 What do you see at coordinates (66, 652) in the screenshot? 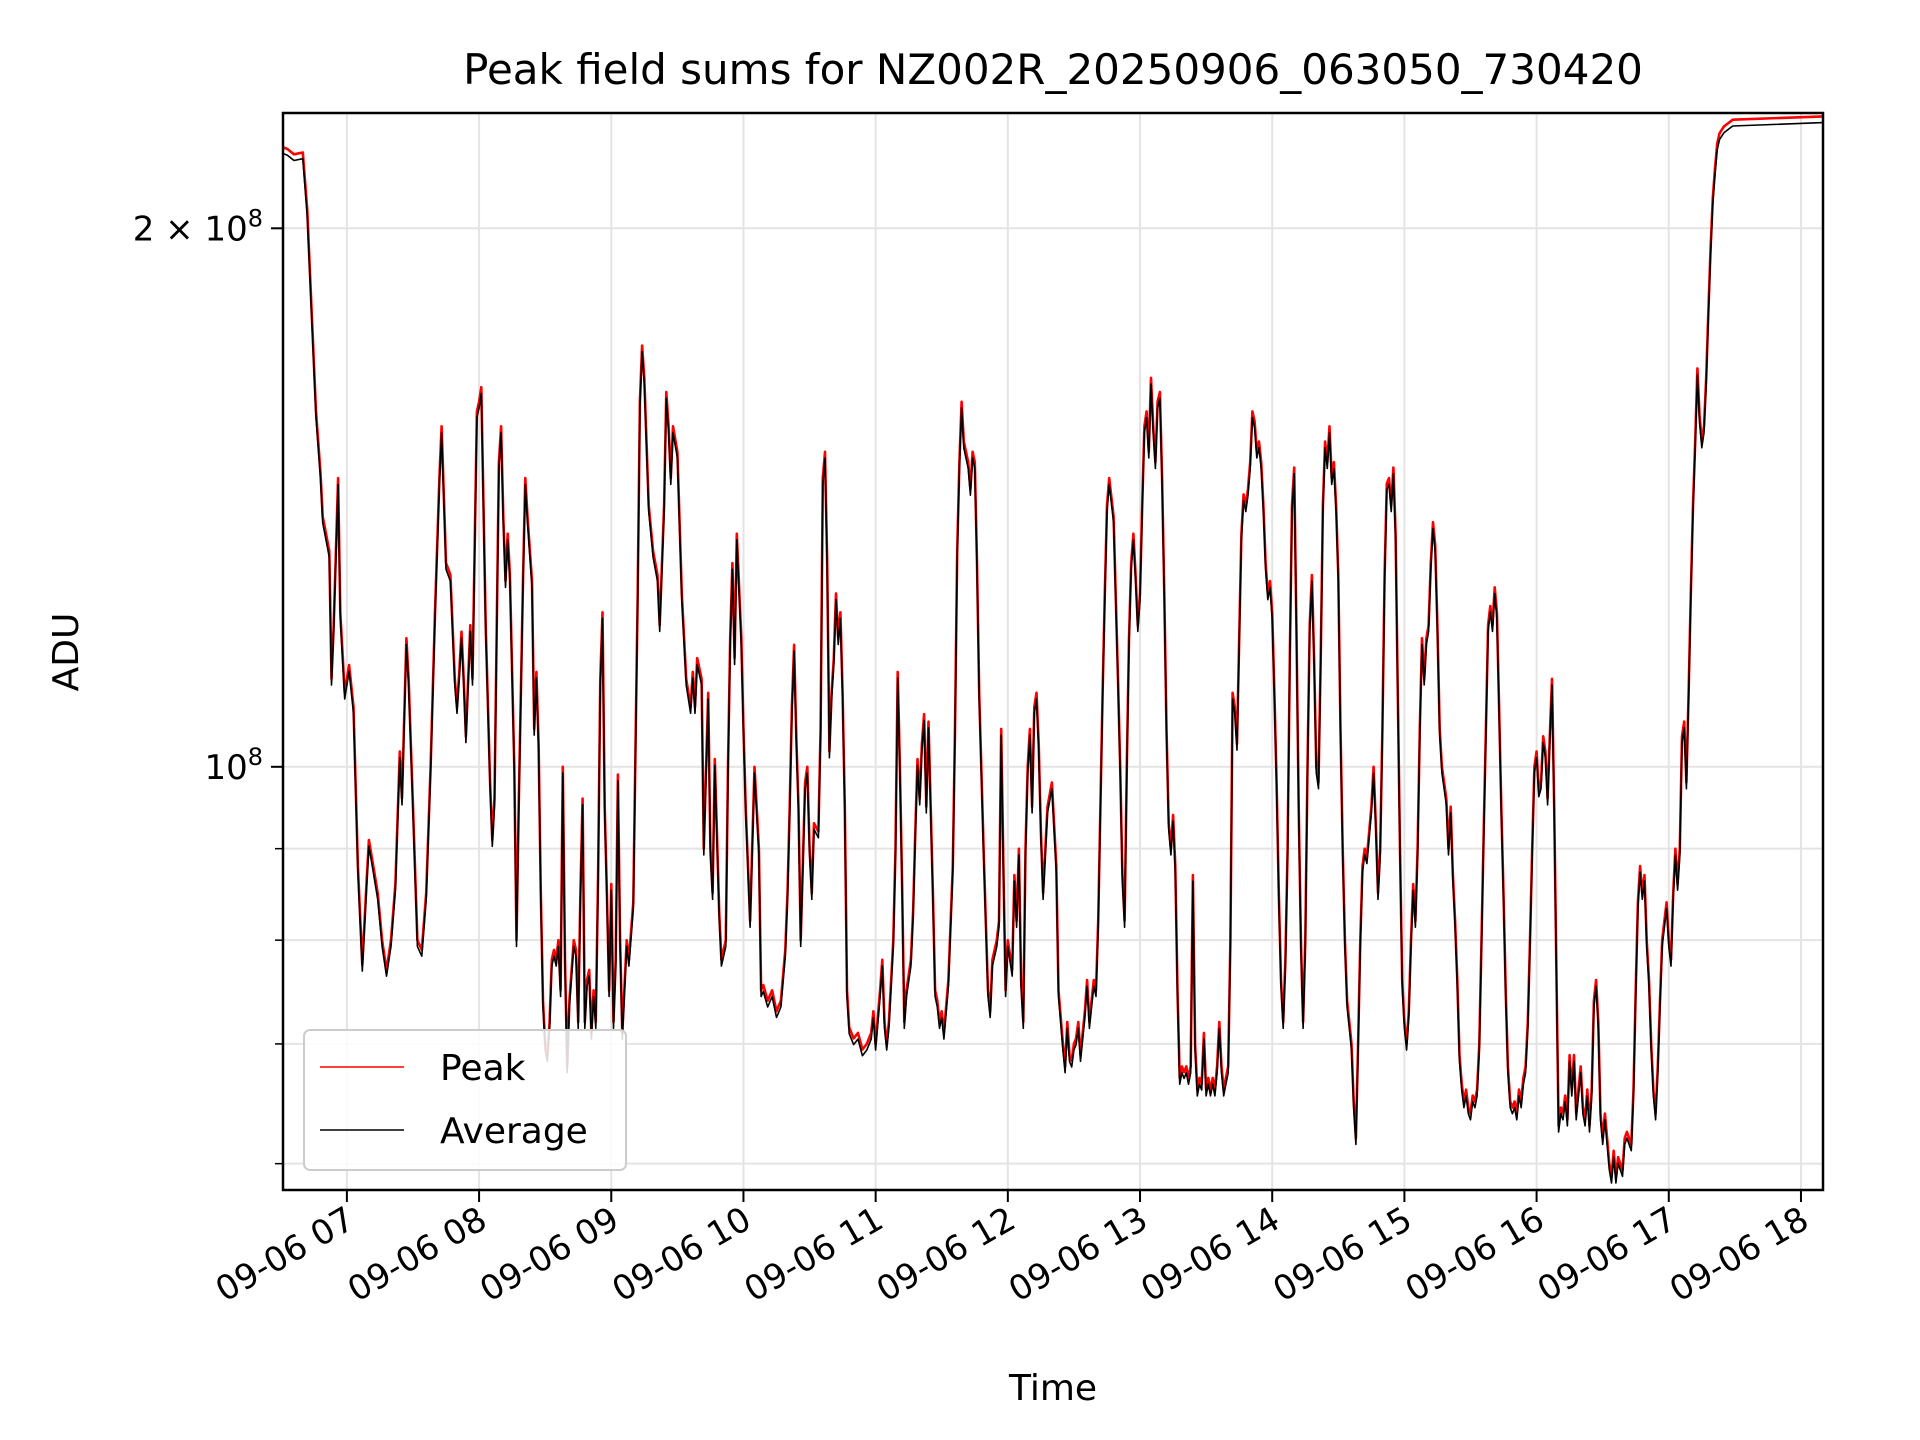
I see `y-axis-label: ADU` at bounding box center [66, 652].